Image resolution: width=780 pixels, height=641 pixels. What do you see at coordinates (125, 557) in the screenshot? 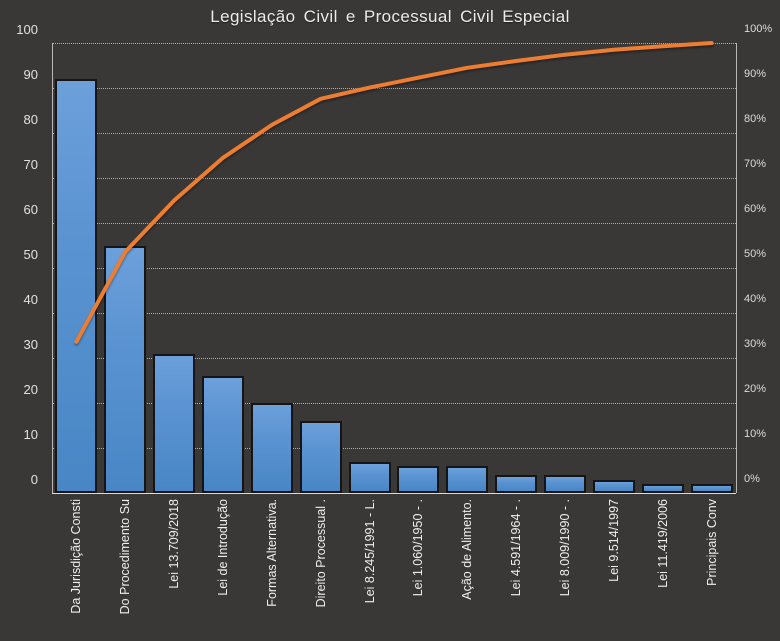
I see `x-axis-category-label: Do Procedimento Su` at bounding box center [125, 557].